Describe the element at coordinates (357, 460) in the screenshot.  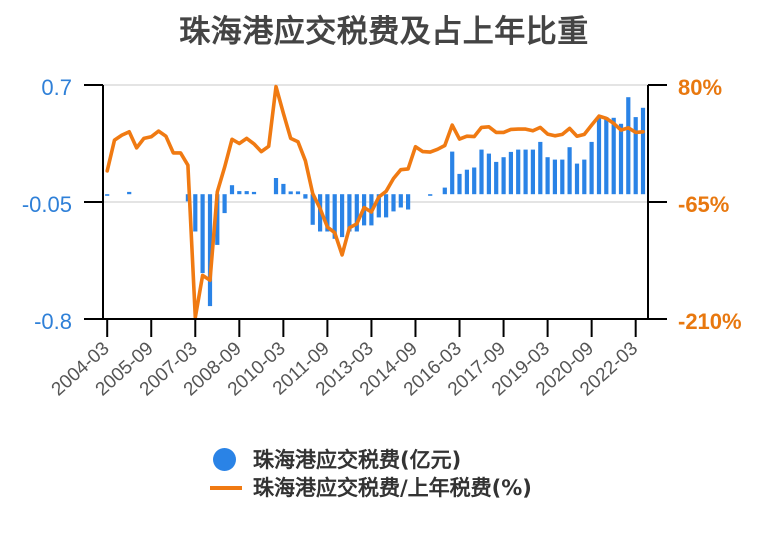
I see `legend-label: 珠海港应交税费(亿元)` at that location.